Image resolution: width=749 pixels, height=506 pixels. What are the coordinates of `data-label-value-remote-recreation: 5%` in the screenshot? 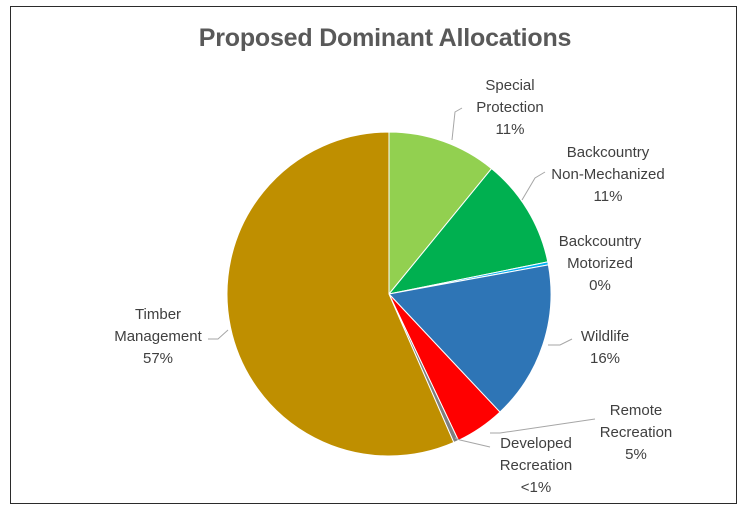 It's located at (636, 454).